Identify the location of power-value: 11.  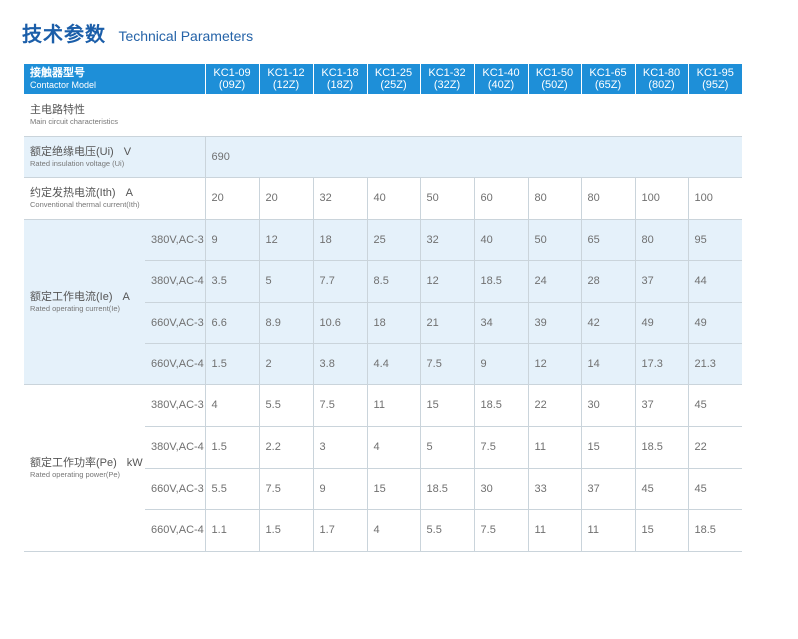
(608, 530).